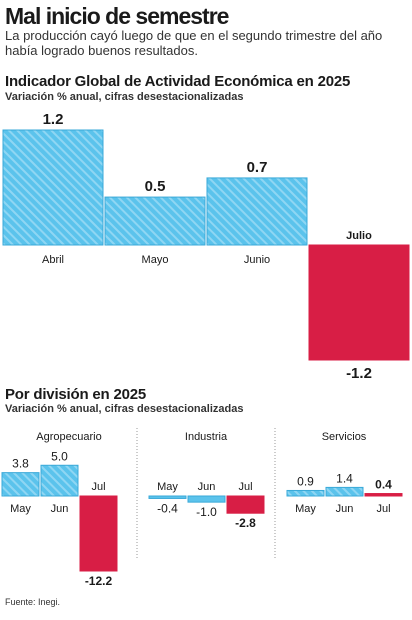 The image size is (412, 620). Describe the element at coordinates (257, 260) in the screenshot. I see `category-label: Junio` at that location.